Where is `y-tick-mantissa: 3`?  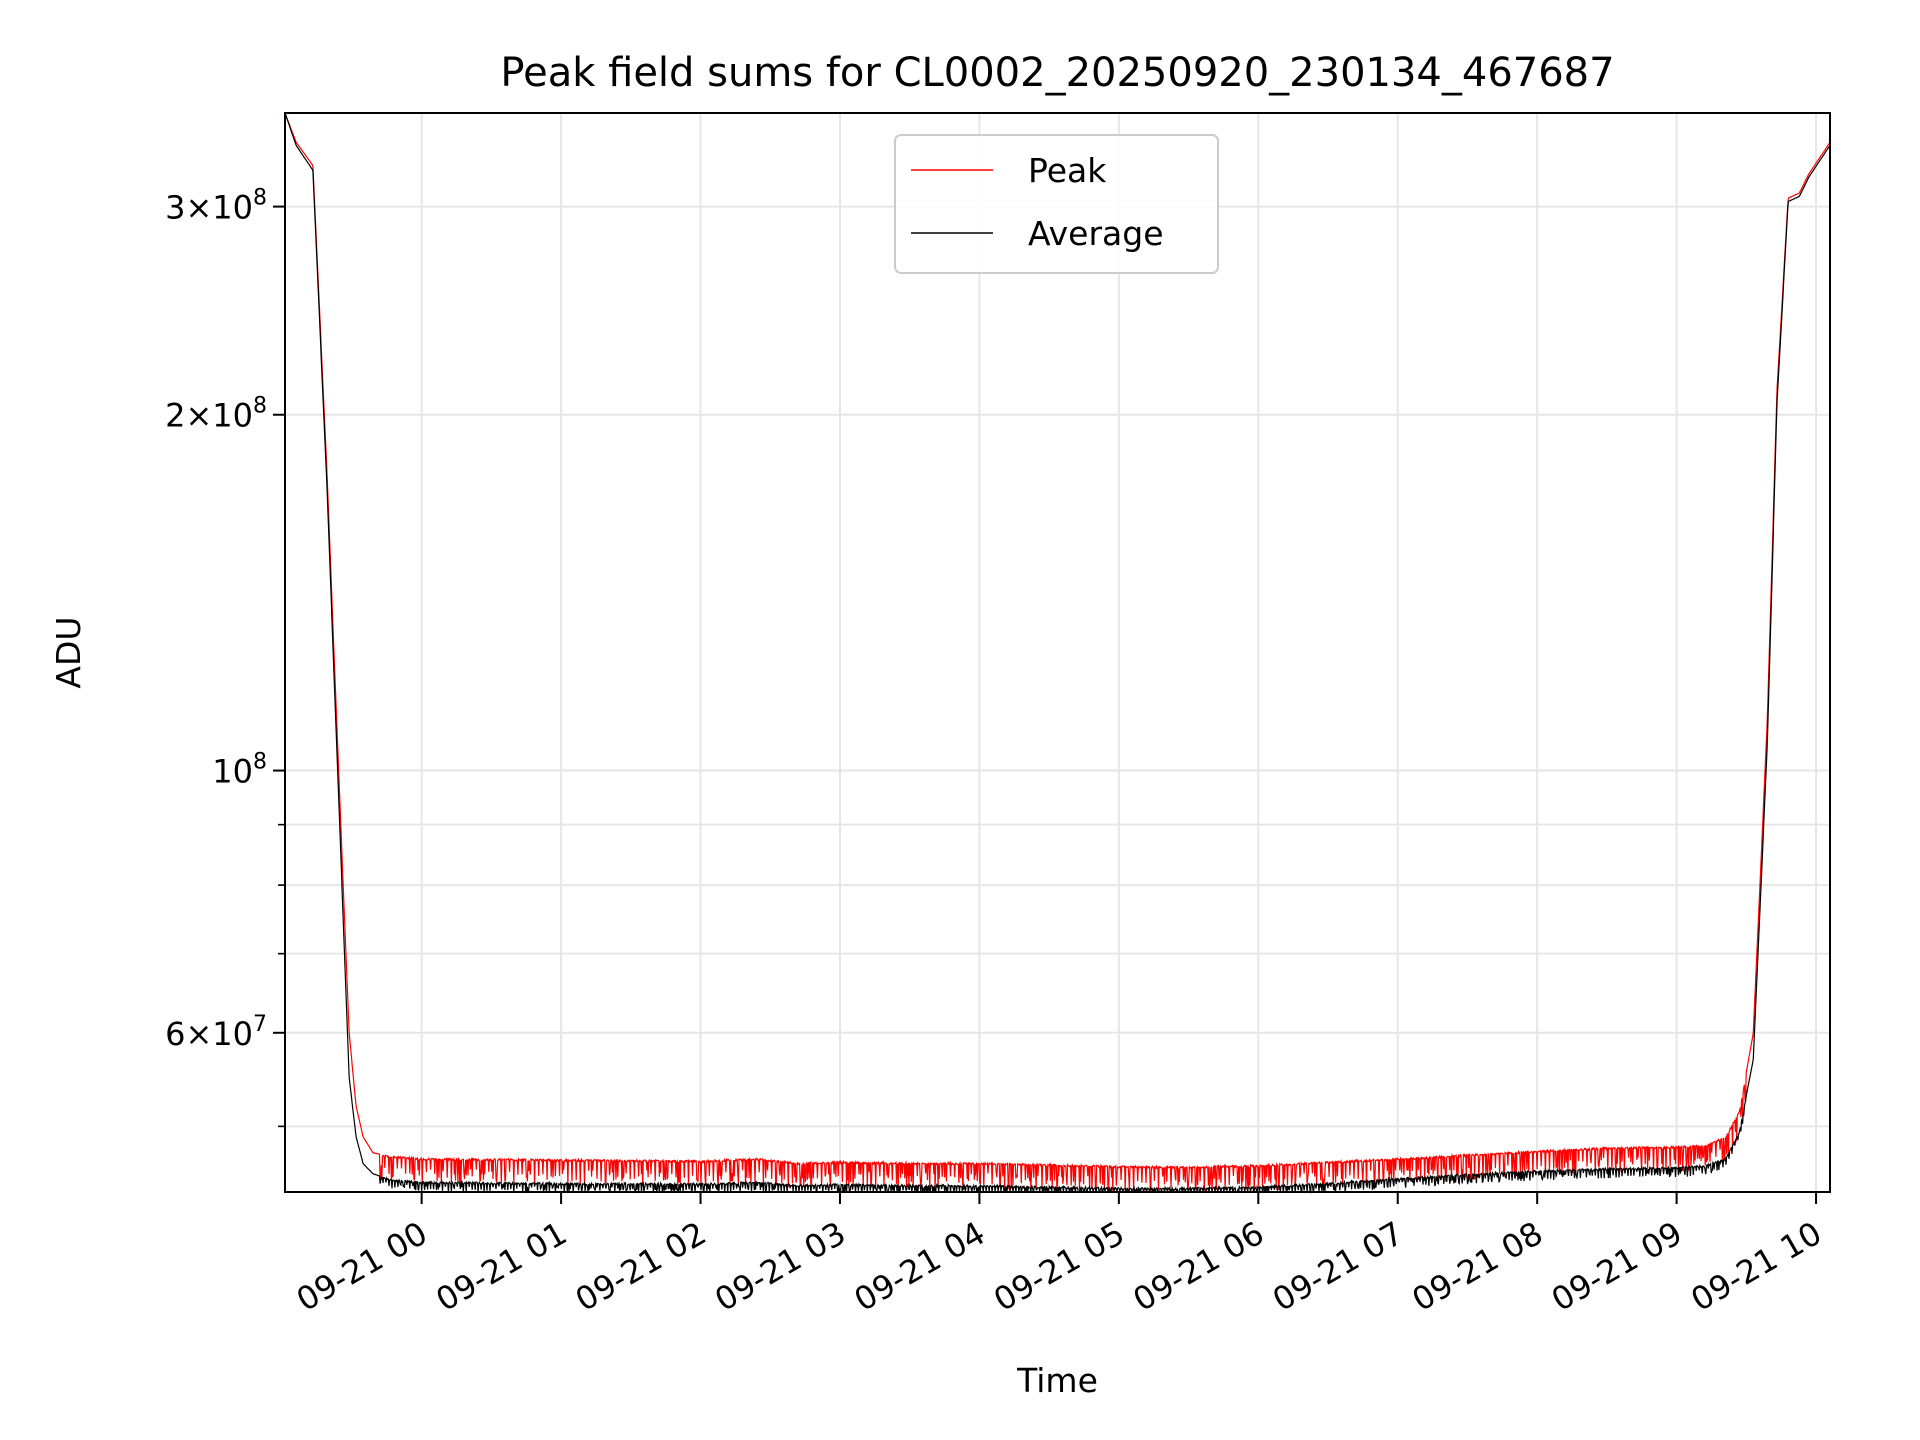 y-tick-mantissa: 3 is located at coordinates (175, 208).